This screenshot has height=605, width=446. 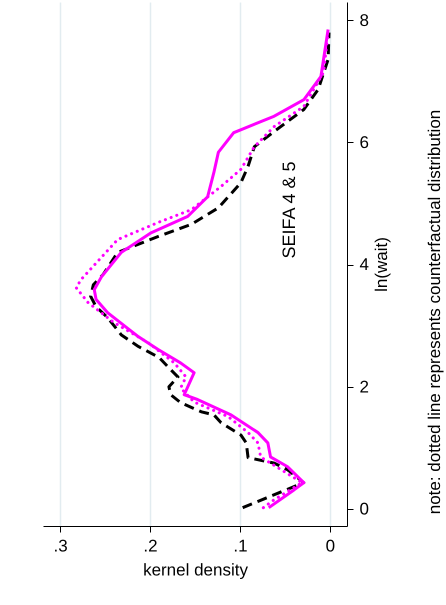 I want to click on x-tick-label: .3, so click(x=60, y=546).